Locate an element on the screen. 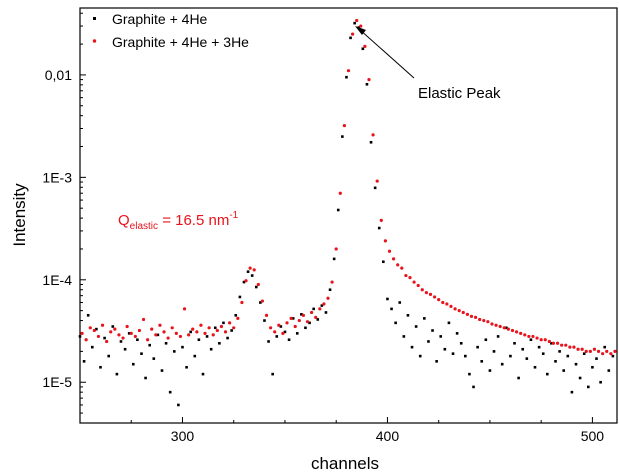 The width and height of the screenshot is (619, 474). y-tick-label: 1E-5 is located at coordinates (57, 382).